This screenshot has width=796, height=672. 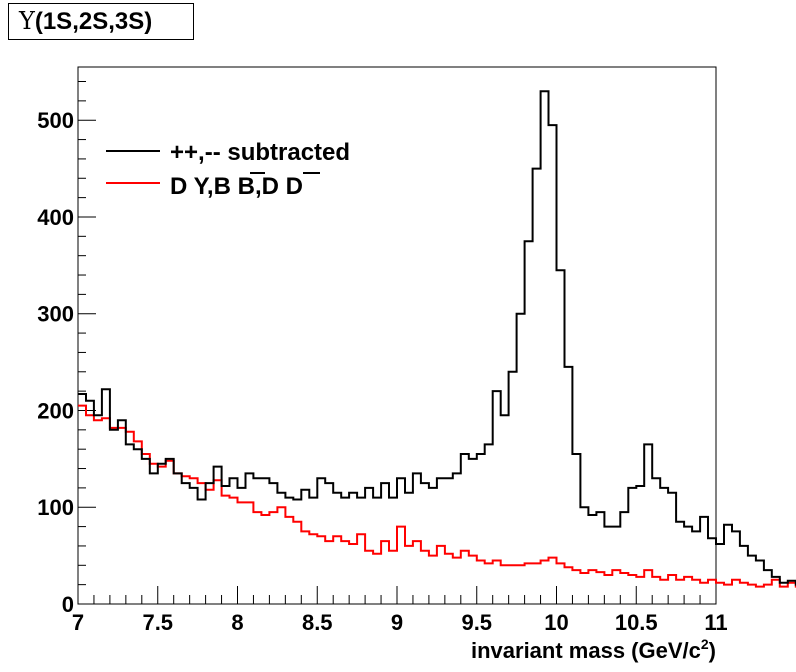 I want to click on x-tick-label: 7.5, so click(x=157, y=622).